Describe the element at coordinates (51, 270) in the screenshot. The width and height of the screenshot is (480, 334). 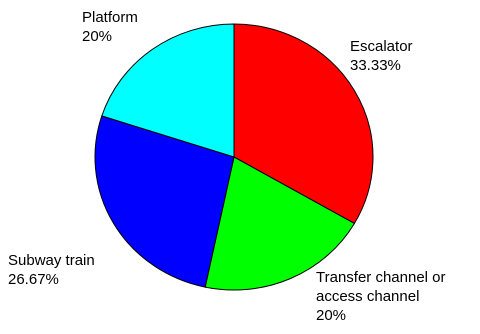
I see `slice-label-subway-train: Subway train 26.67%` at that location.